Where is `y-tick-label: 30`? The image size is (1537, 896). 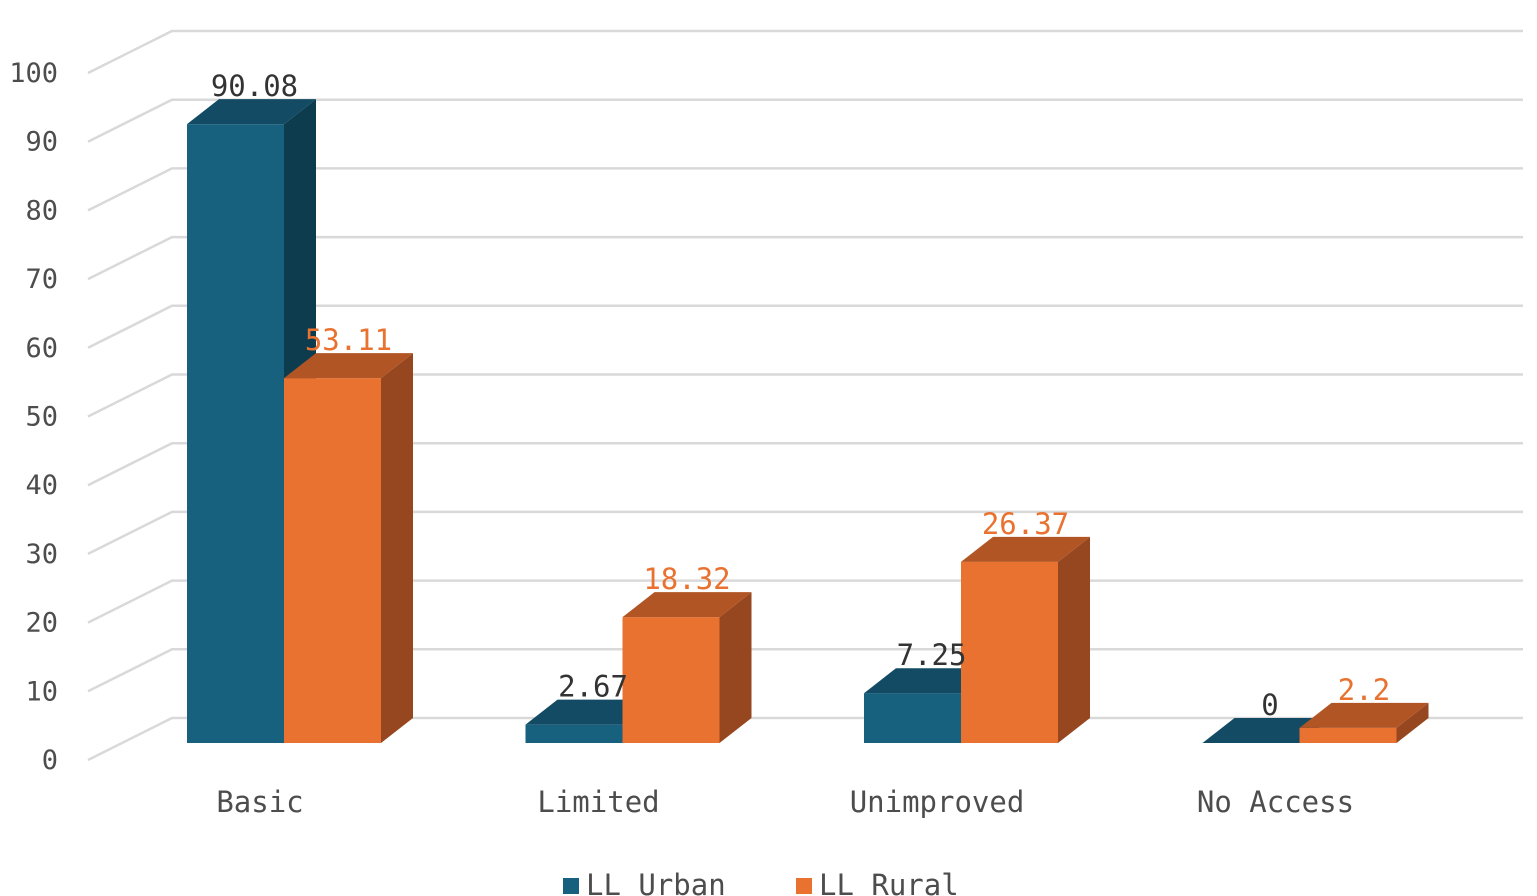
y-tick-label: 30 is located at coordinates (41, 554).